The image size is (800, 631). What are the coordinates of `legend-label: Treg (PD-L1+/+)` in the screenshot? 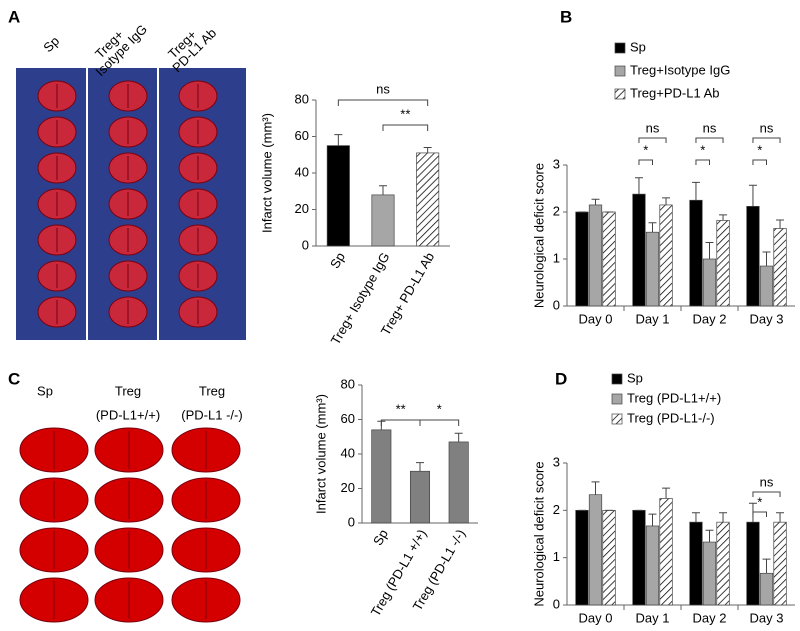 It's located at (674, 397).